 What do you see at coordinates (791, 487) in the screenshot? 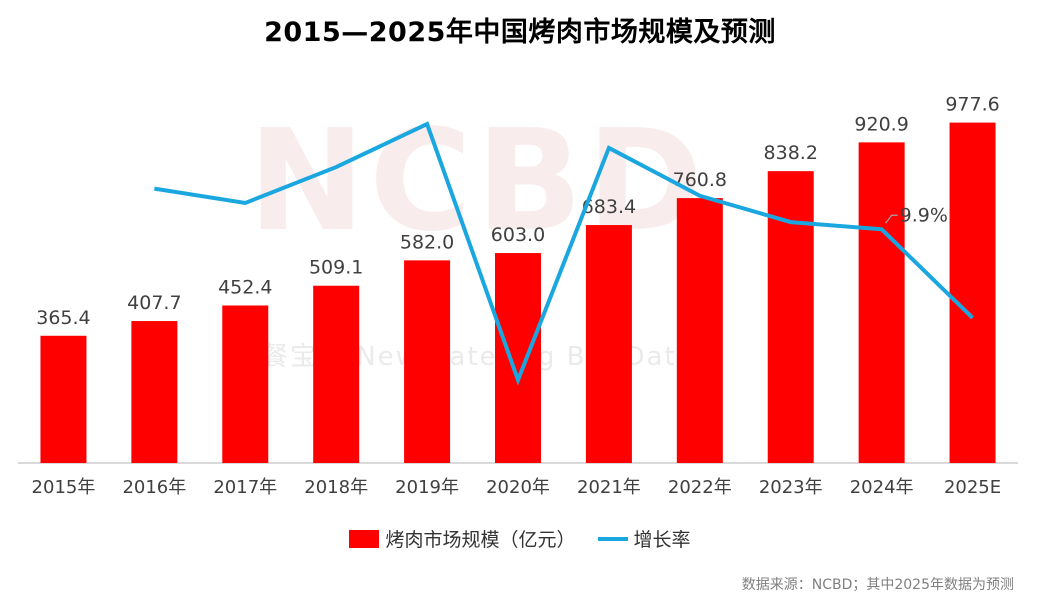
I see `x-tick-label-8: 2023年` at bounding box center [791, 487].